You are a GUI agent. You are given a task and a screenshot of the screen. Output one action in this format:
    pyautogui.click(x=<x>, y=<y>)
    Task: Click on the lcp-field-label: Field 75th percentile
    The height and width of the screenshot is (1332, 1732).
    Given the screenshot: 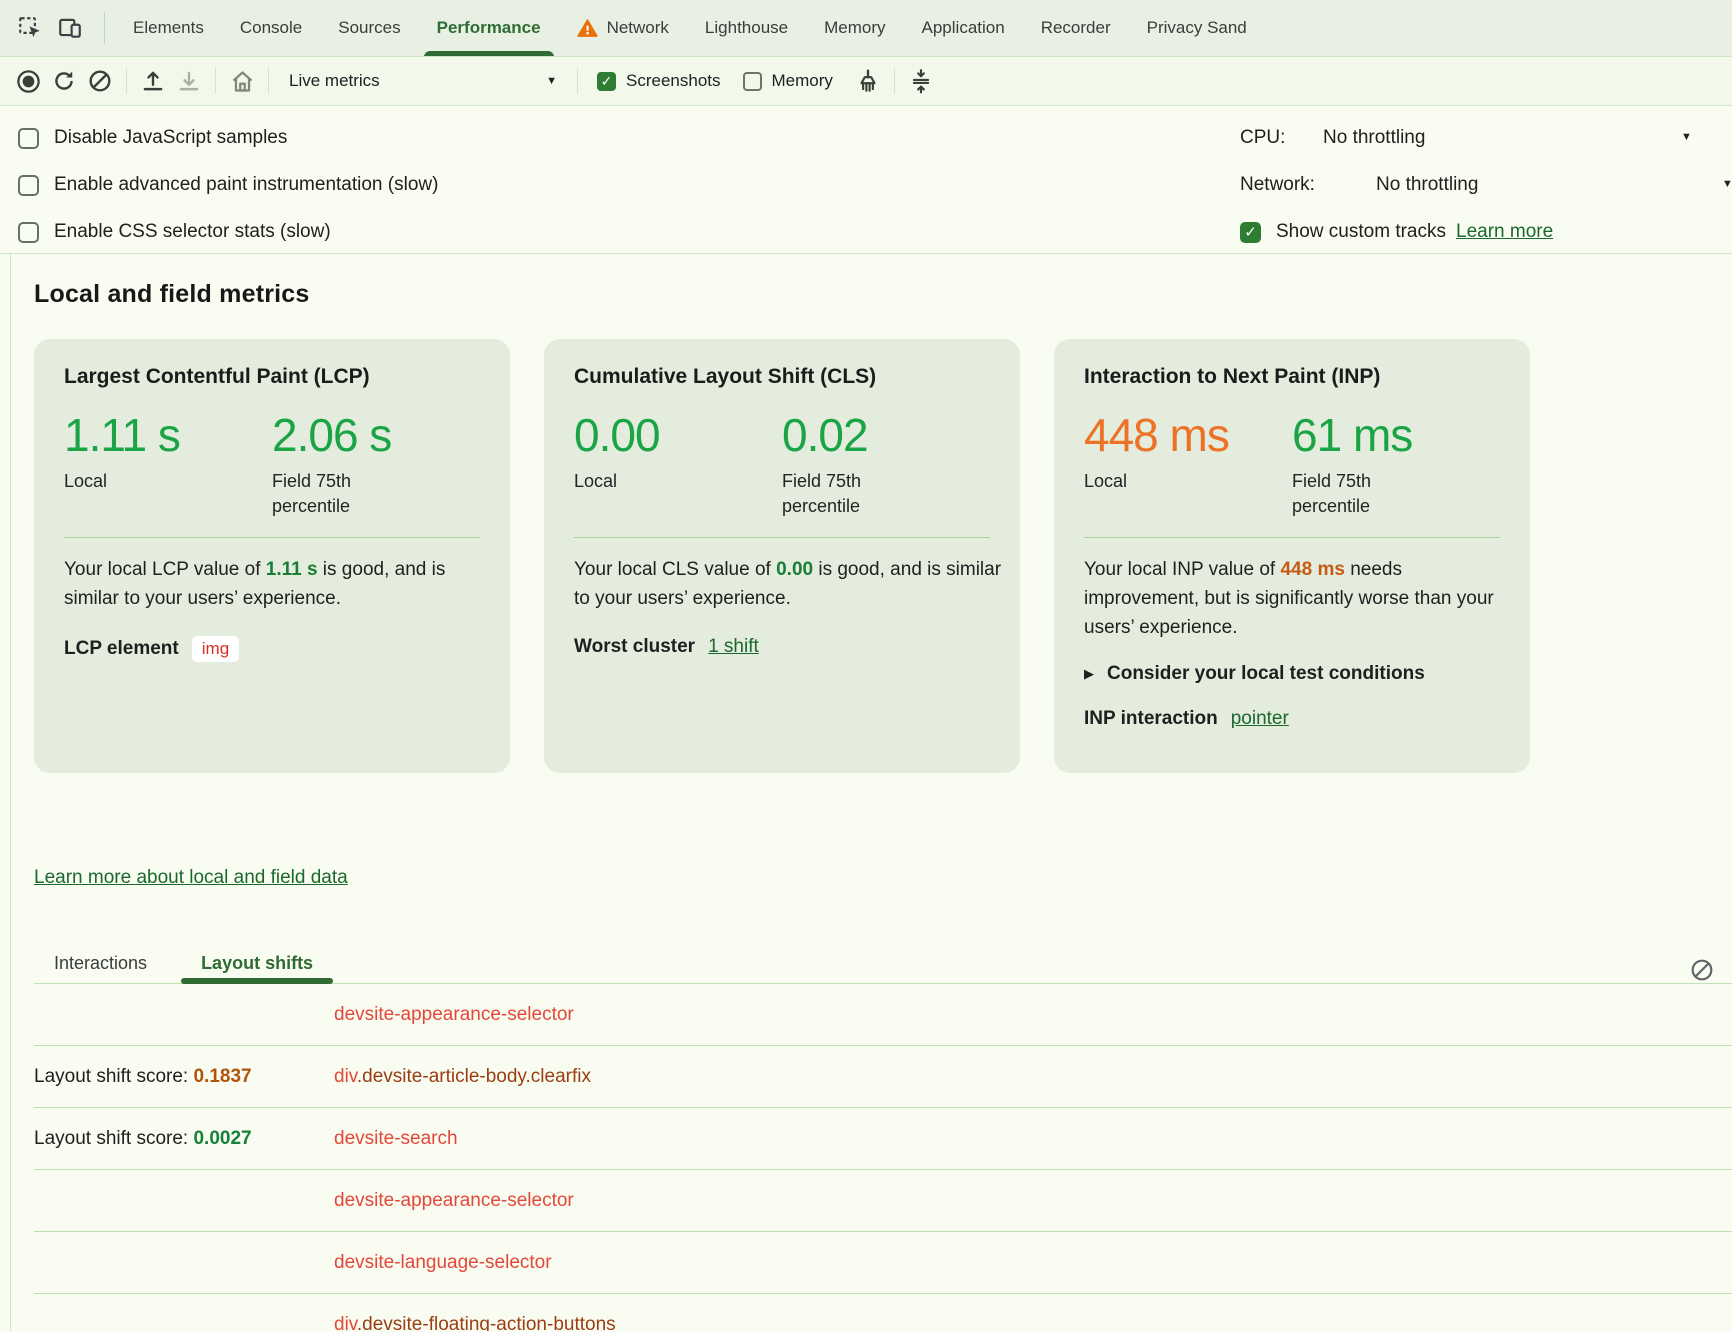 What is the action you would take?
    pyautogui.click(x=312, y=493)
    